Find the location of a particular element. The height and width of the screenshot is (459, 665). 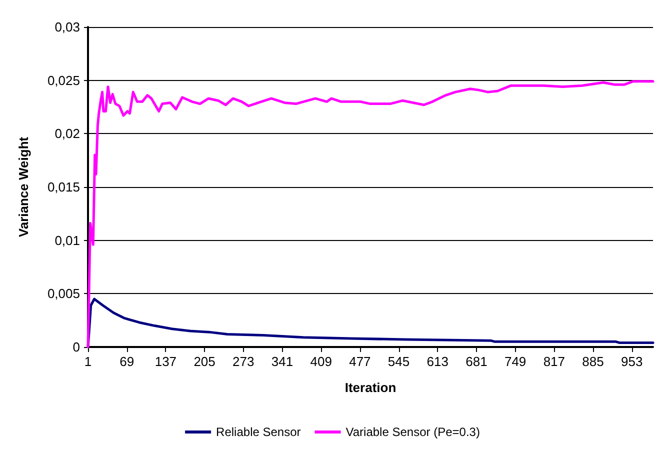

y-tick-label: 0,01 is located at coordinates (67, 240).